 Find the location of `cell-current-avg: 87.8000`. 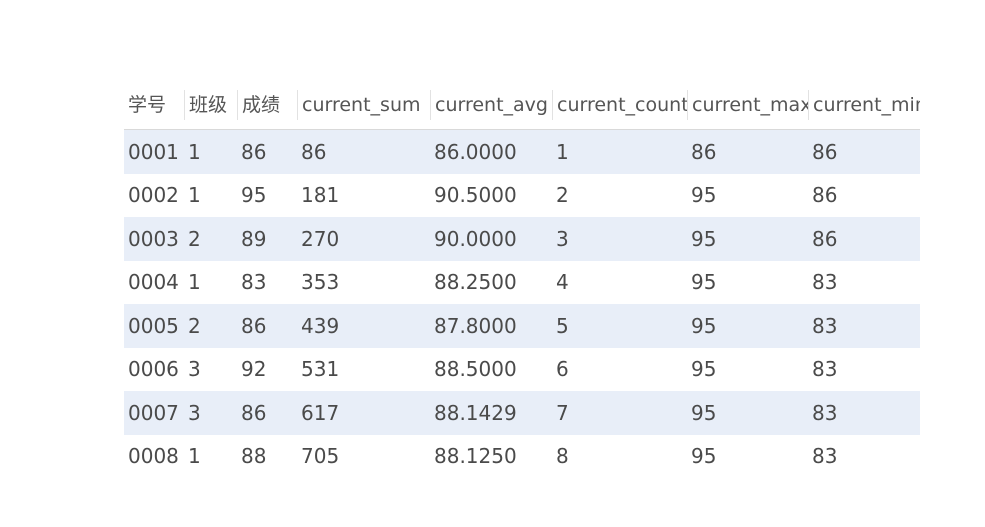

cell-current-avg: 87.8000 is located at coordinates (475, 325).